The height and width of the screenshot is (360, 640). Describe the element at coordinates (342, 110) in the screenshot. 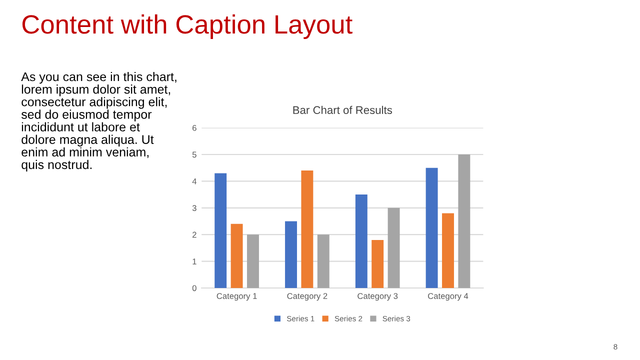

I see `chart-title: Bar Chart of Results` at that location.